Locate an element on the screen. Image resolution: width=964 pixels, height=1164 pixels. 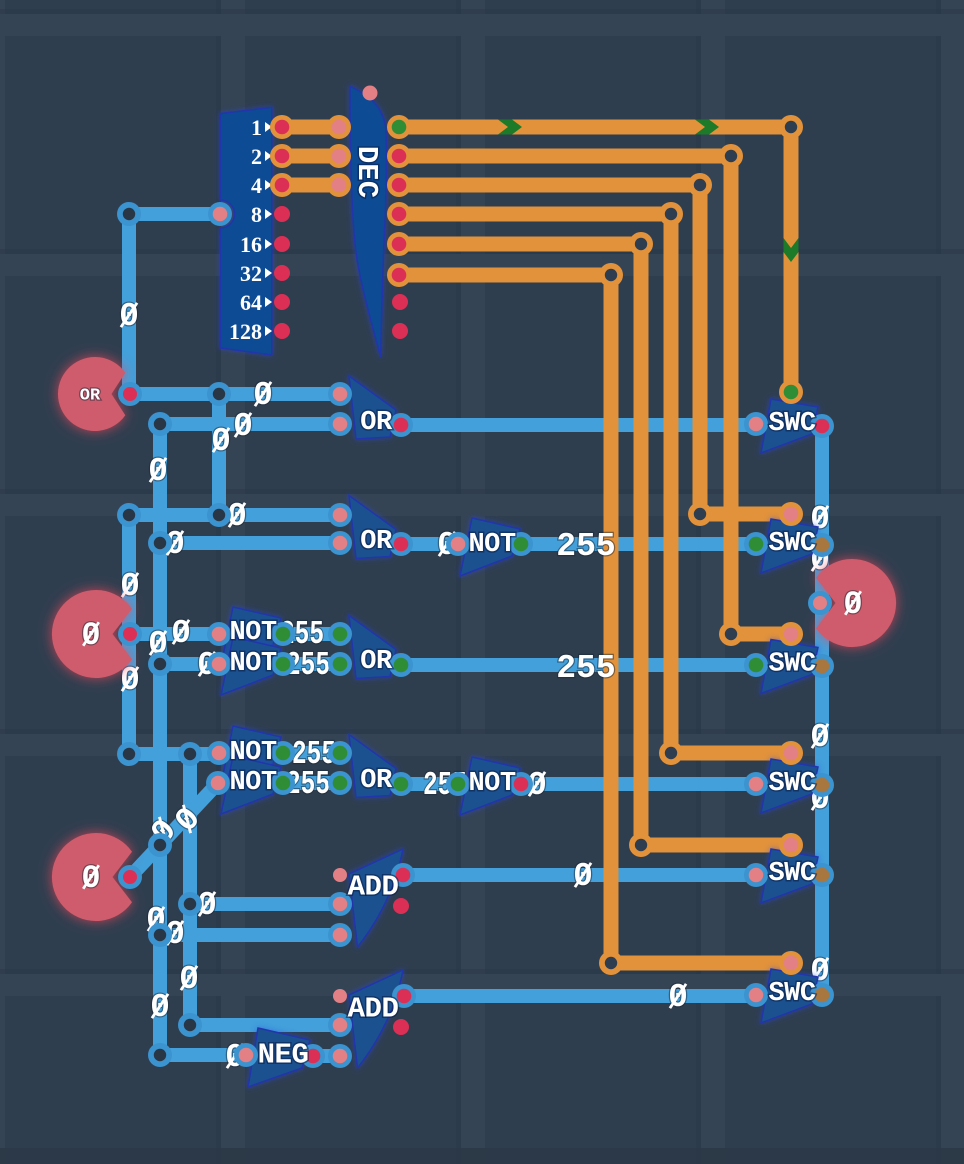
svg-text: 128 is located at coordinates (245, 331).